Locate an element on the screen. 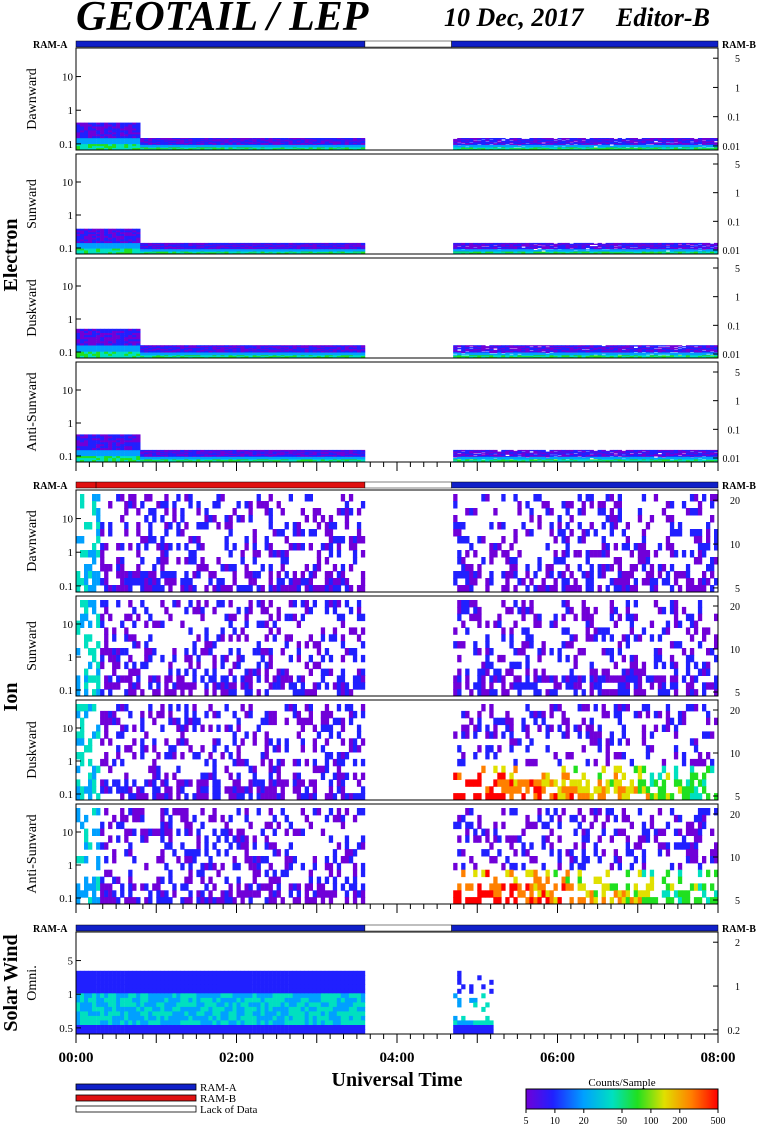  right-tick-label: 0.1 is located at coordinates (734, 118).